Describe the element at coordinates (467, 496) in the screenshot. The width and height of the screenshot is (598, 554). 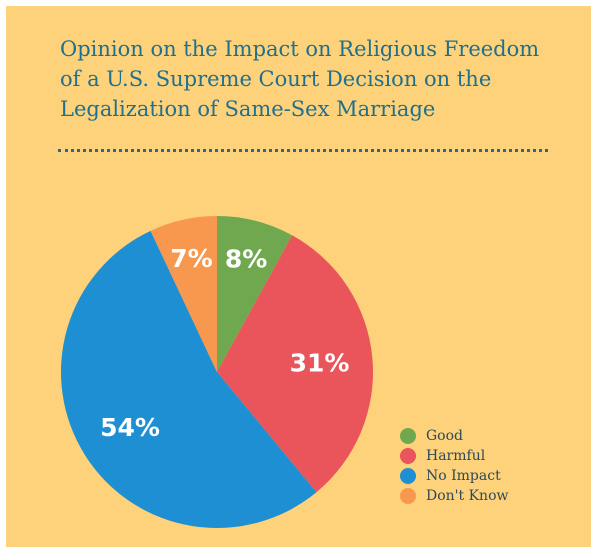
I see `legend-label-don-t-know: Don't Know` at that location.